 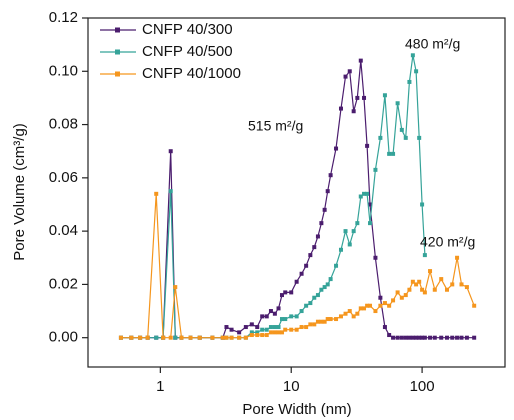 I want to click on legend-marker, so click(x=117, y=74).